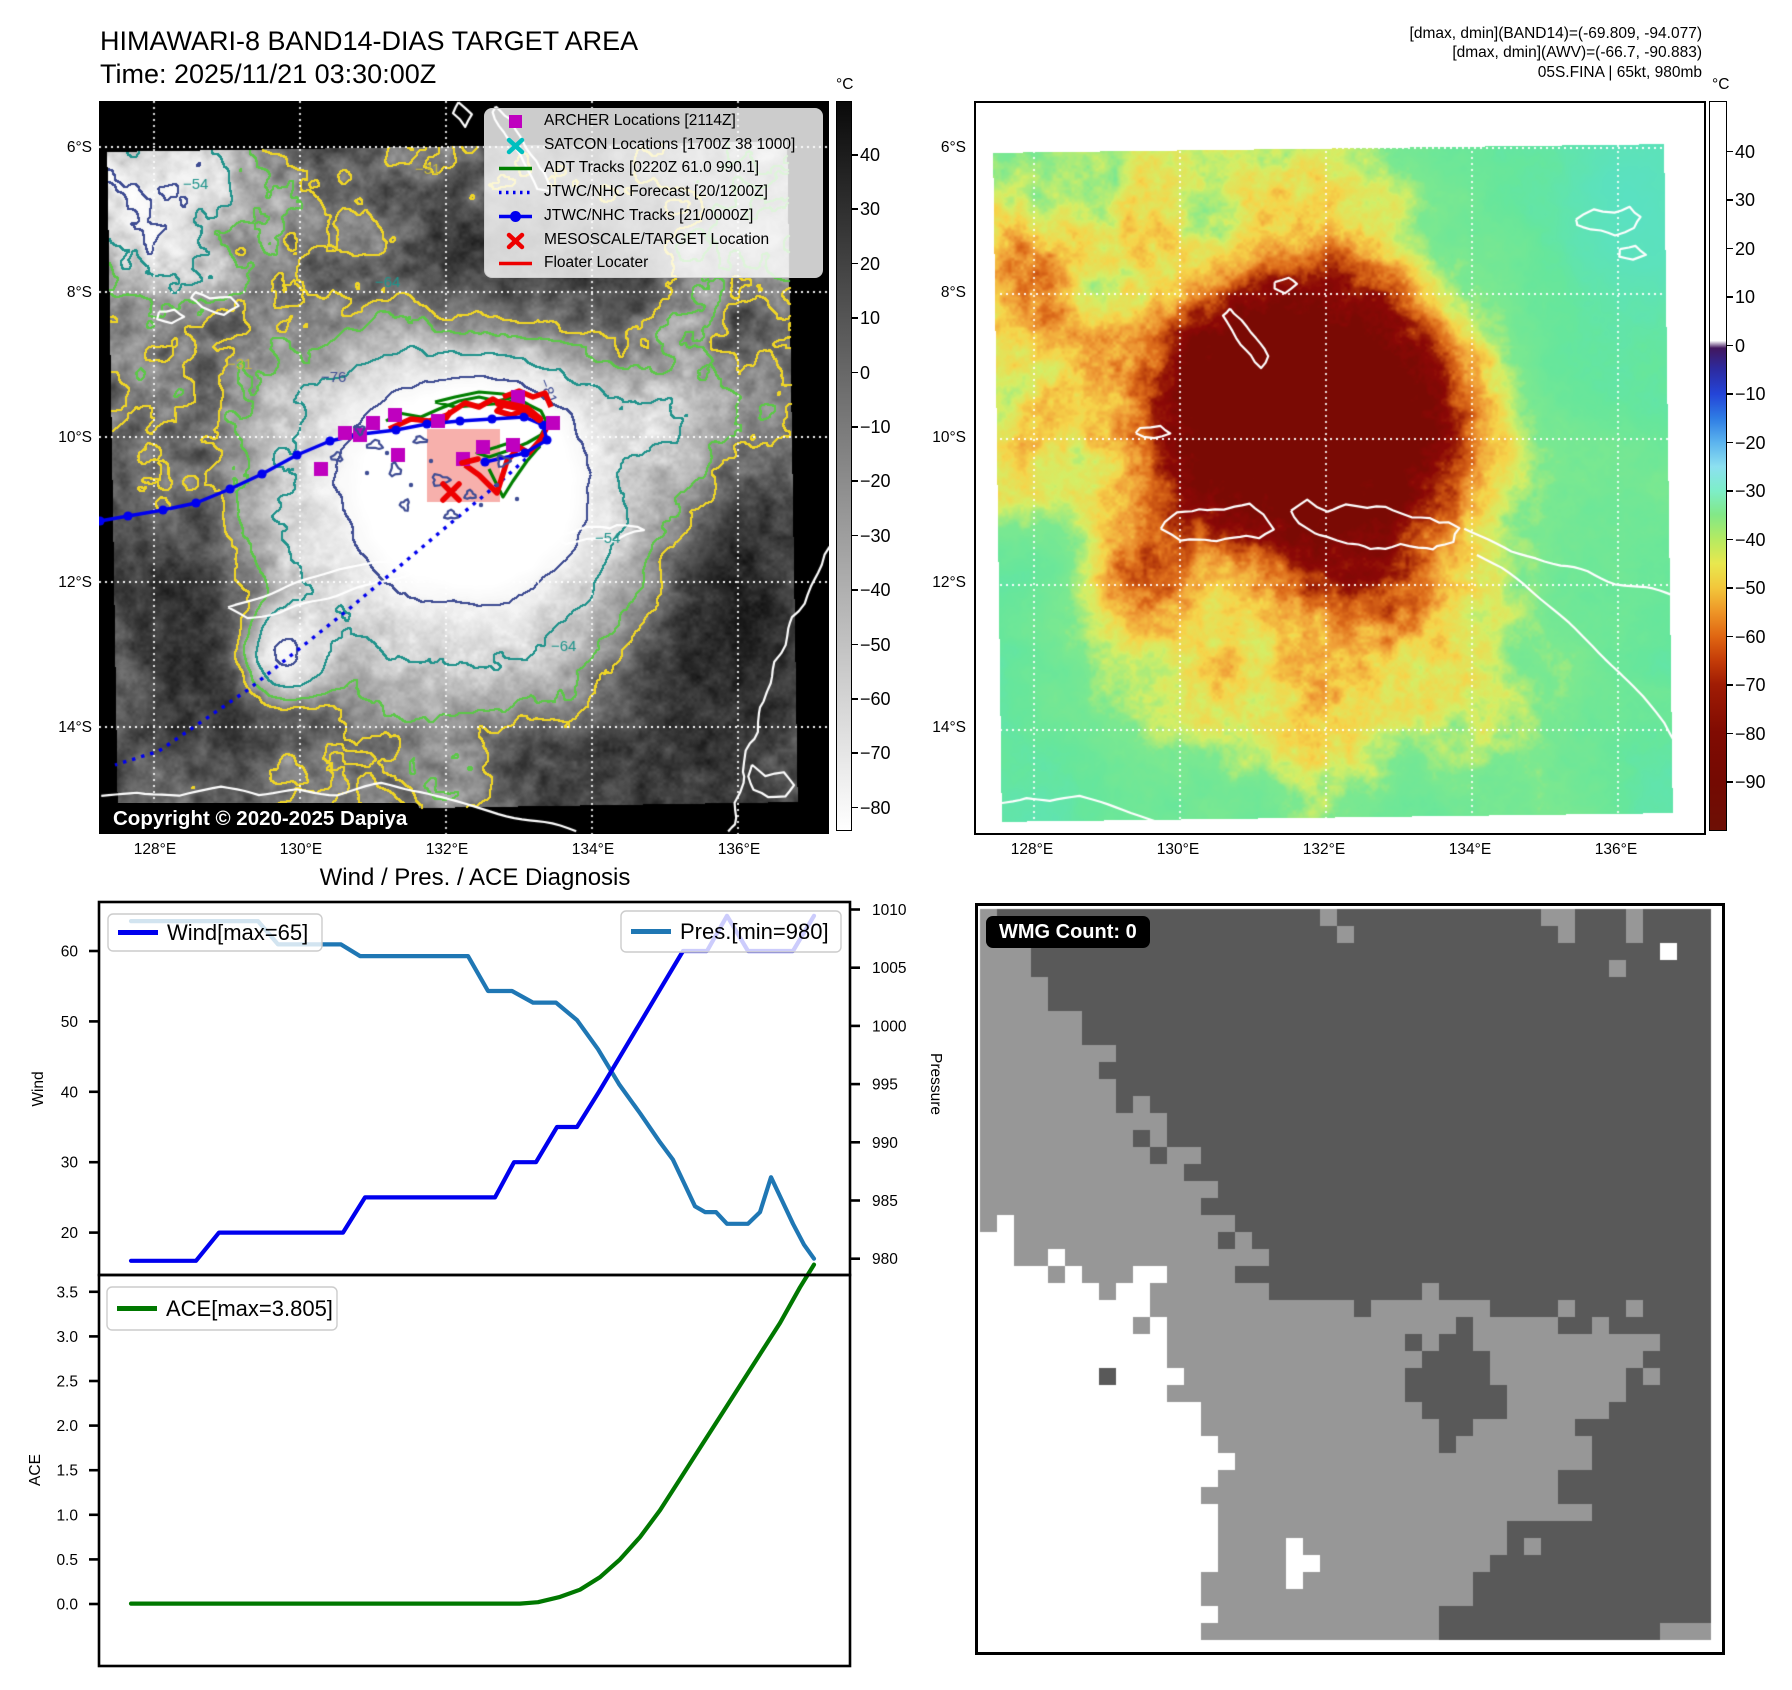 The image size is (1792, 1690). I want to click on svg-text: 995, so click(885, 1085).